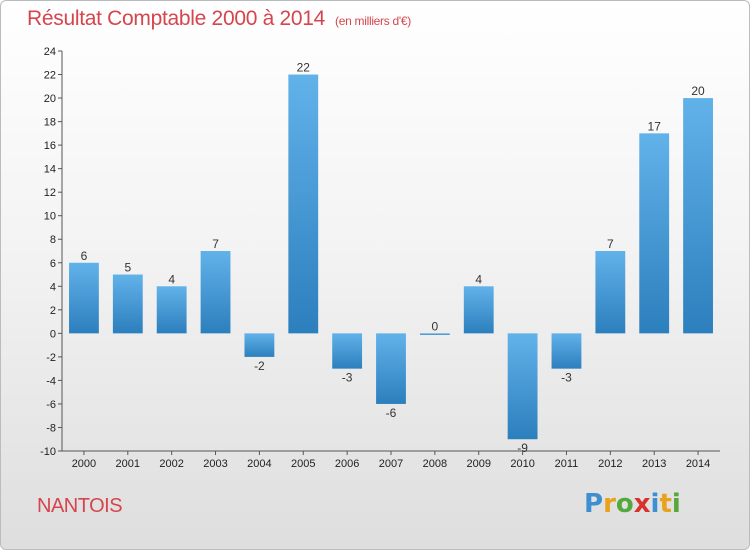  What do you see at coordinates (642, 504) in the screenshot?
I see `logo-letter: x` at bounding box center [642, 504].